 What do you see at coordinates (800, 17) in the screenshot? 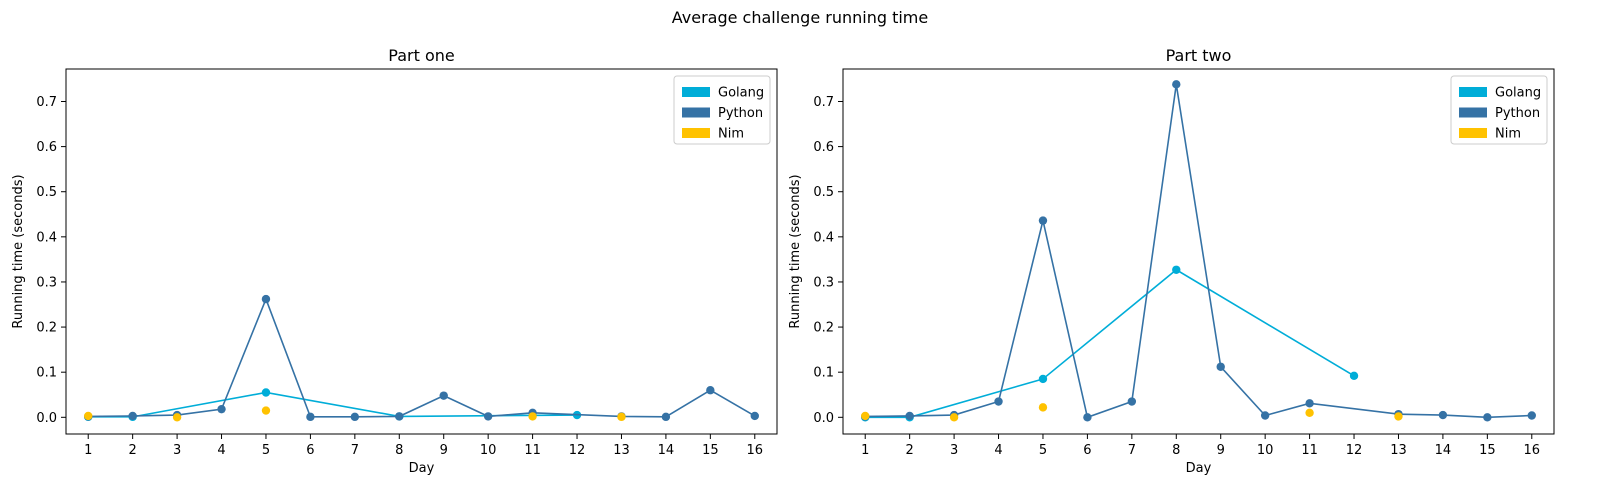
I see `figure-suptitle: Average challenge running time` at bounding box center [800, 17].